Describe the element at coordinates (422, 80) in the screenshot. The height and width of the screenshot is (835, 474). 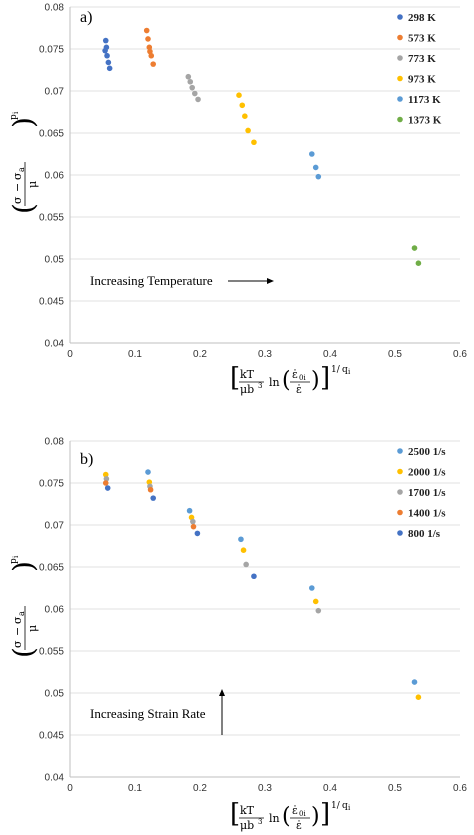
I see `legend-label: 973 K` at that location.